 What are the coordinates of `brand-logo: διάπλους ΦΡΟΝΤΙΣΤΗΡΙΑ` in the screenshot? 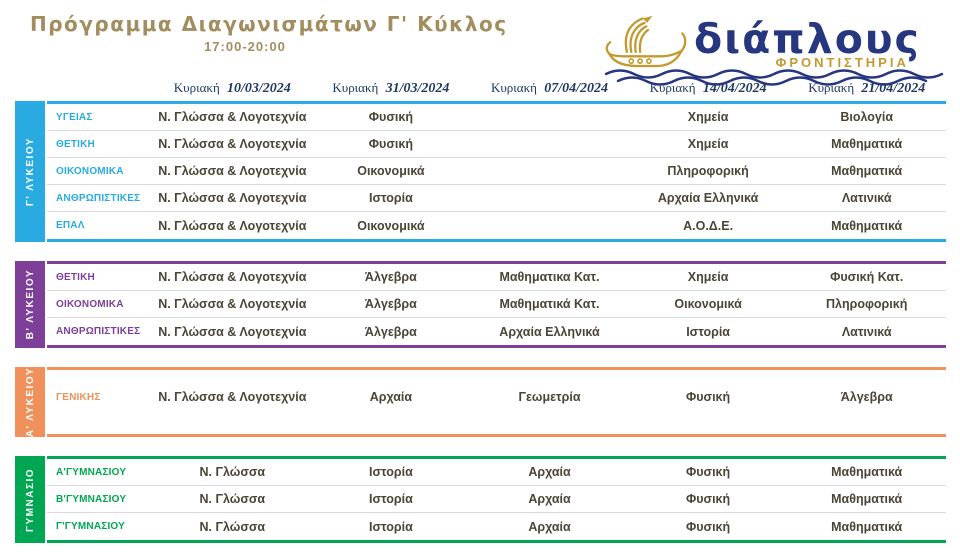 It's located at (774, 50).